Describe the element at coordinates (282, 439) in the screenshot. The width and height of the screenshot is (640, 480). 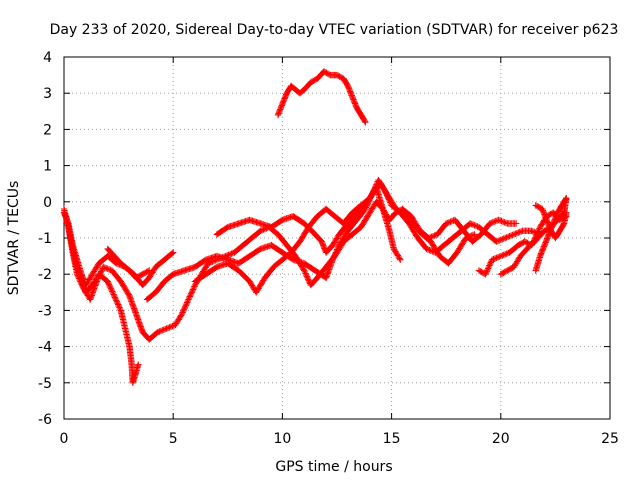
I see `x-tick-label: 10` at that location.